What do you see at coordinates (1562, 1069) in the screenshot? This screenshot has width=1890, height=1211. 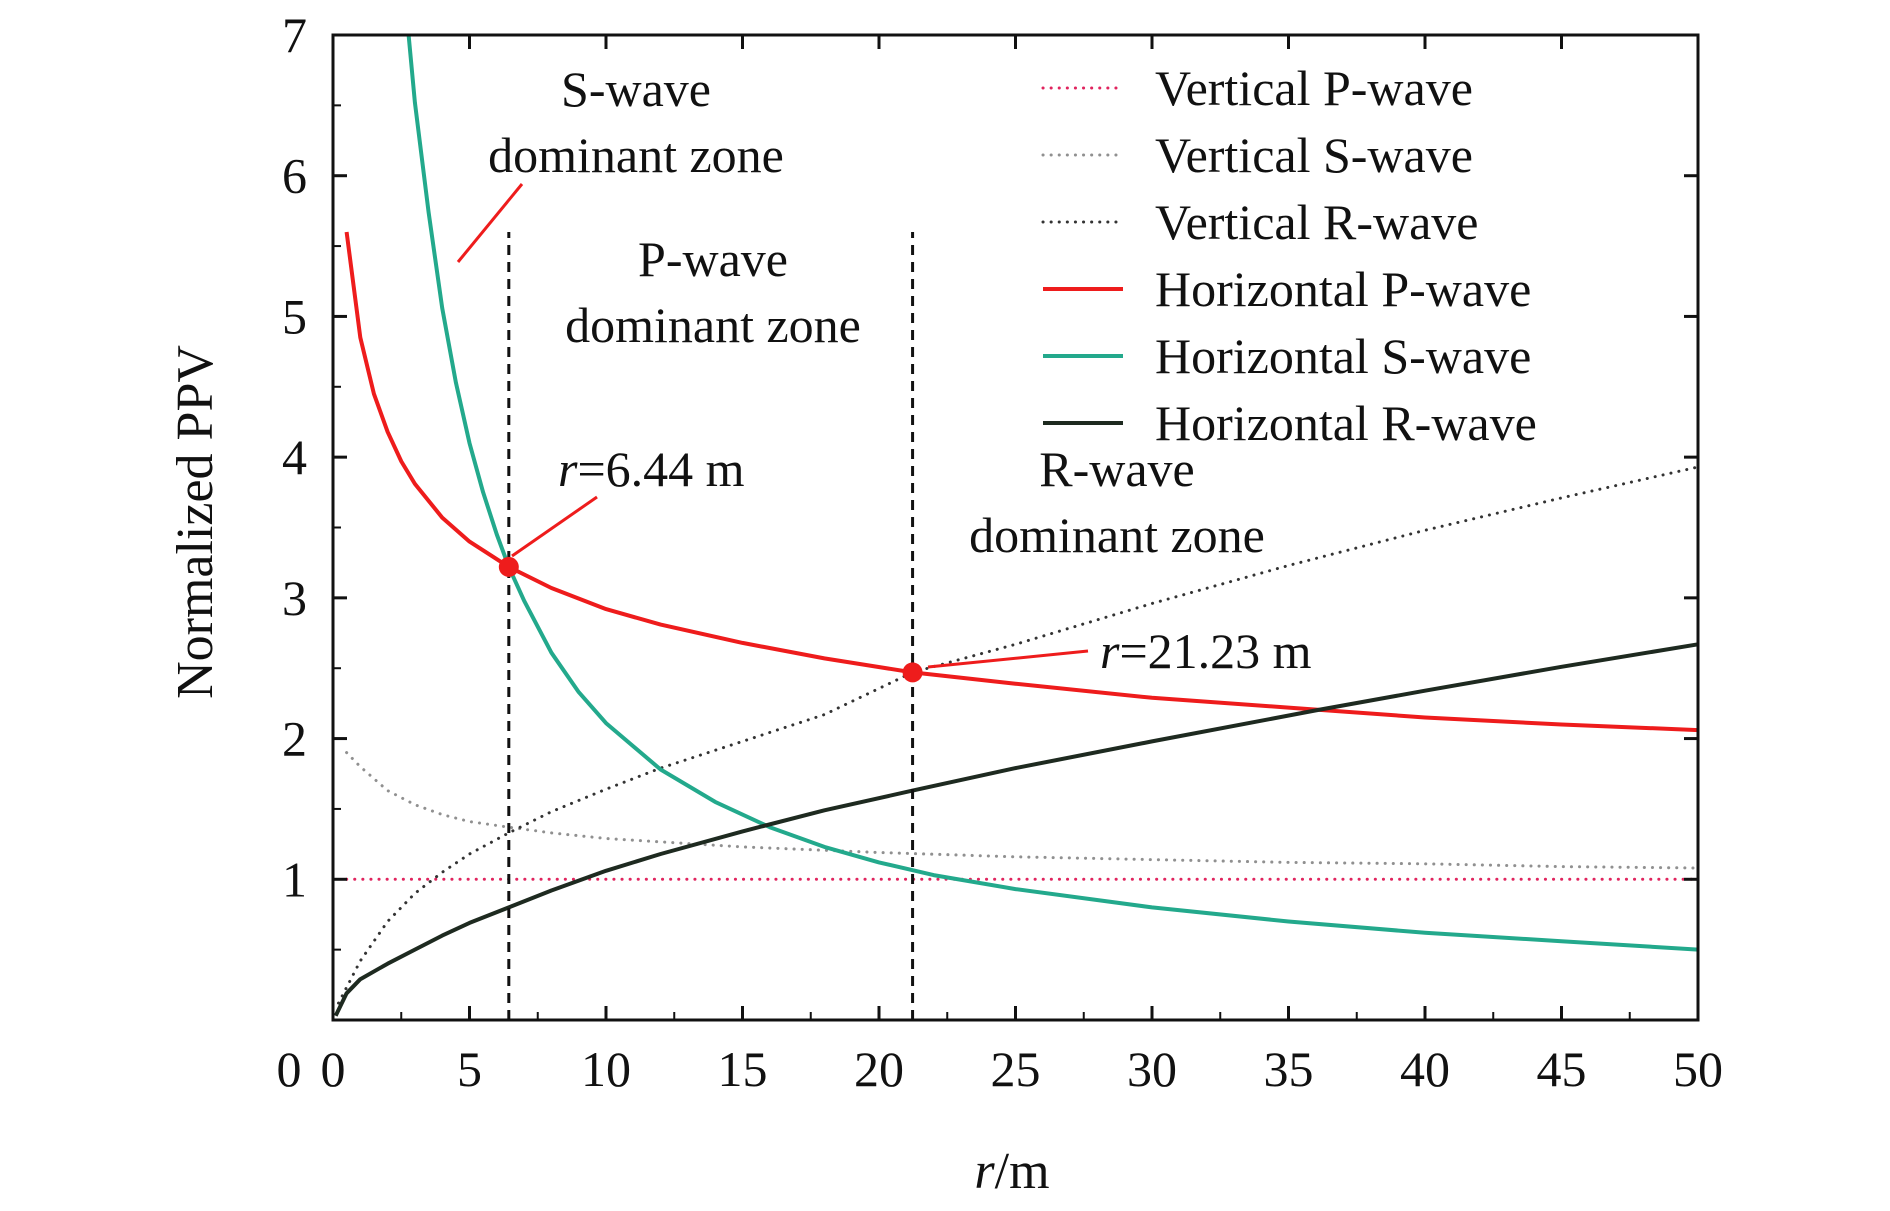 I see `x-tick-label: 45` at bounding box center [1562, 1069].